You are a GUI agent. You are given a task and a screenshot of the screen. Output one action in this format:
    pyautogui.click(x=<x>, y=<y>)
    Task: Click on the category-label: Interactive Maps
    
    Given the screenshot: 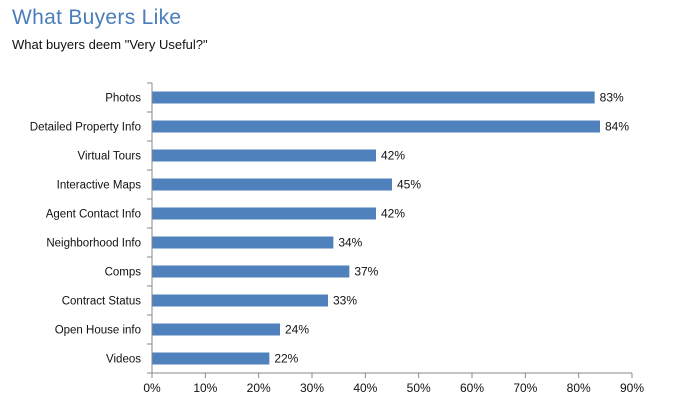 What is the action you would take?
    pyautogui.click(x=99, y=186)
    